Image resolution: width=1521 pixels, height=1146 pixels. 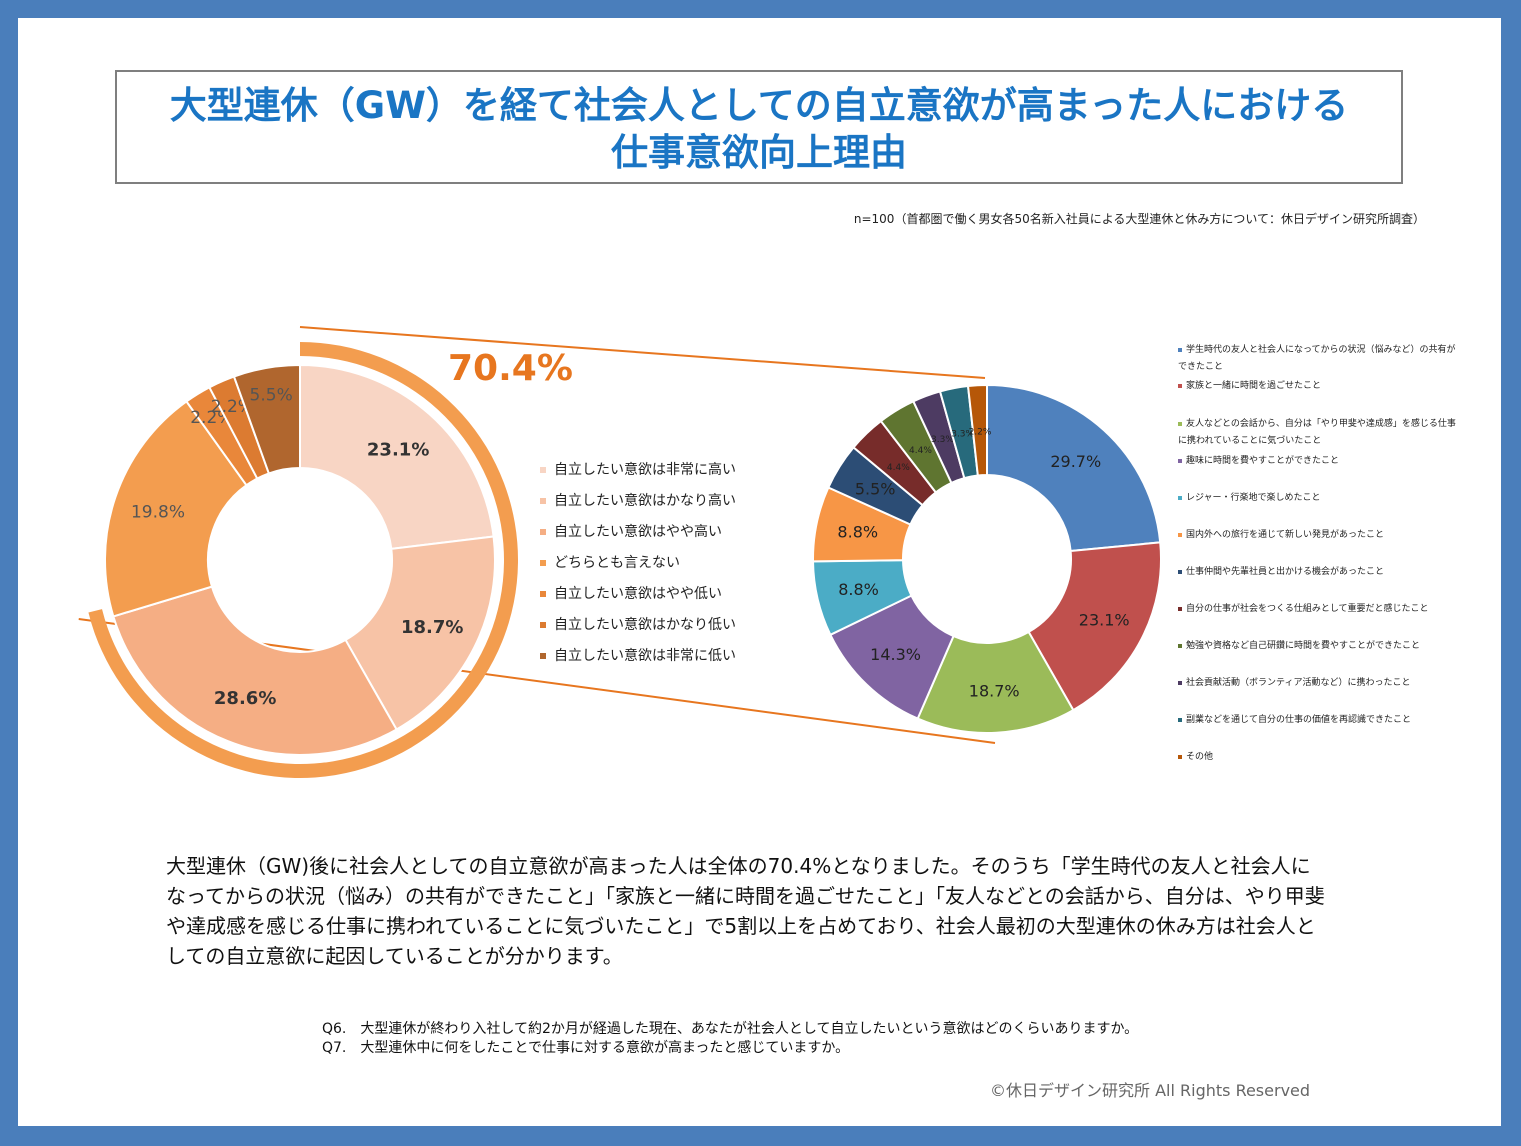 I want to click on legend-item: 自立したい意欲はかなり低い, so click(x=638, y=624).